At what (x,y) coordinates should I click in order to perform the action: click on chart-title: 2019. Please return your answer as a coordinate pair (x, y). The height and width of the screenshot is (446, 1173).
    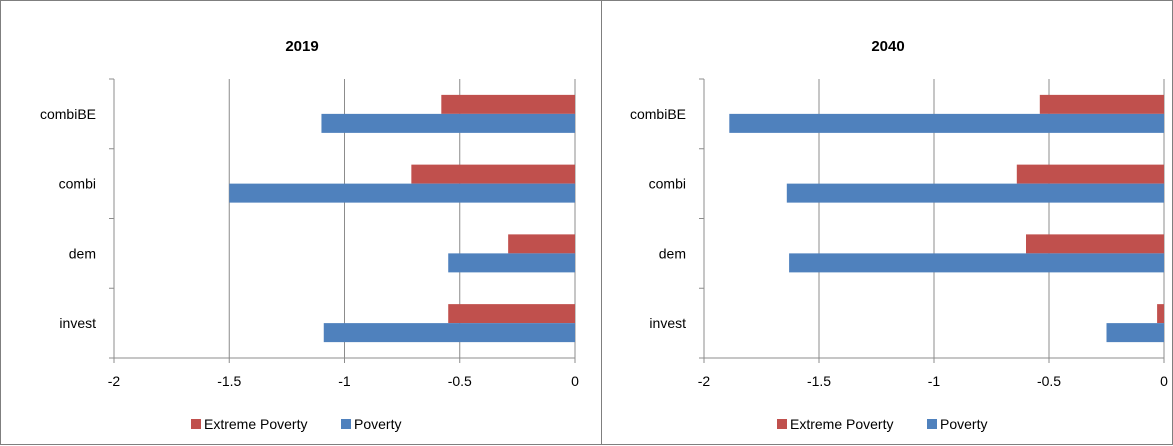
    Looking at the image, I should click on (301, 46).